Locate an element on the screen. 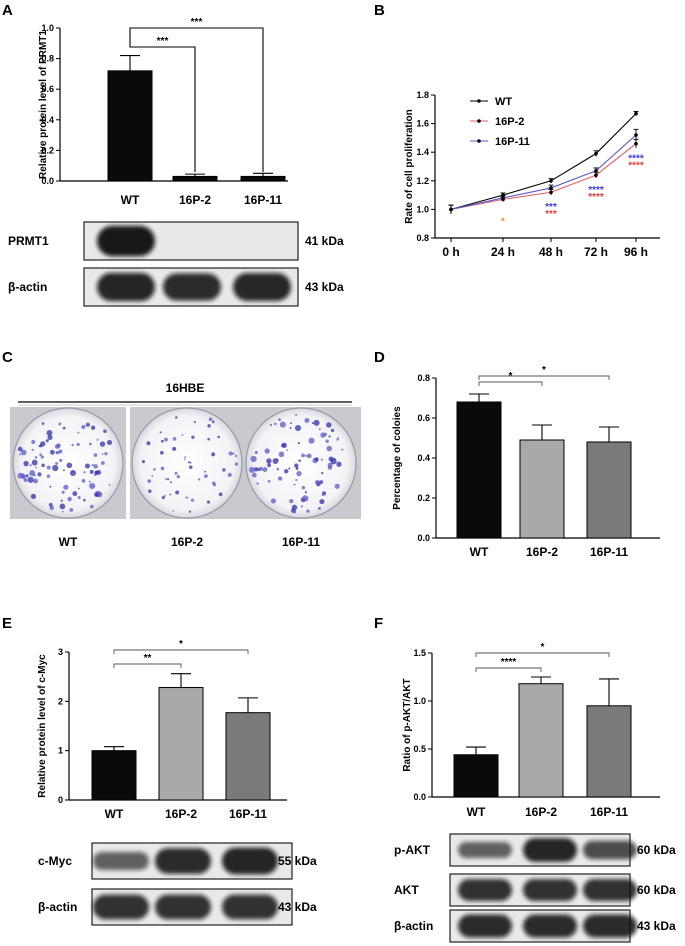 The width and height of the screenshot is (685, 946). blot-protein-label: β-actin is located at coordinates (27, 287).